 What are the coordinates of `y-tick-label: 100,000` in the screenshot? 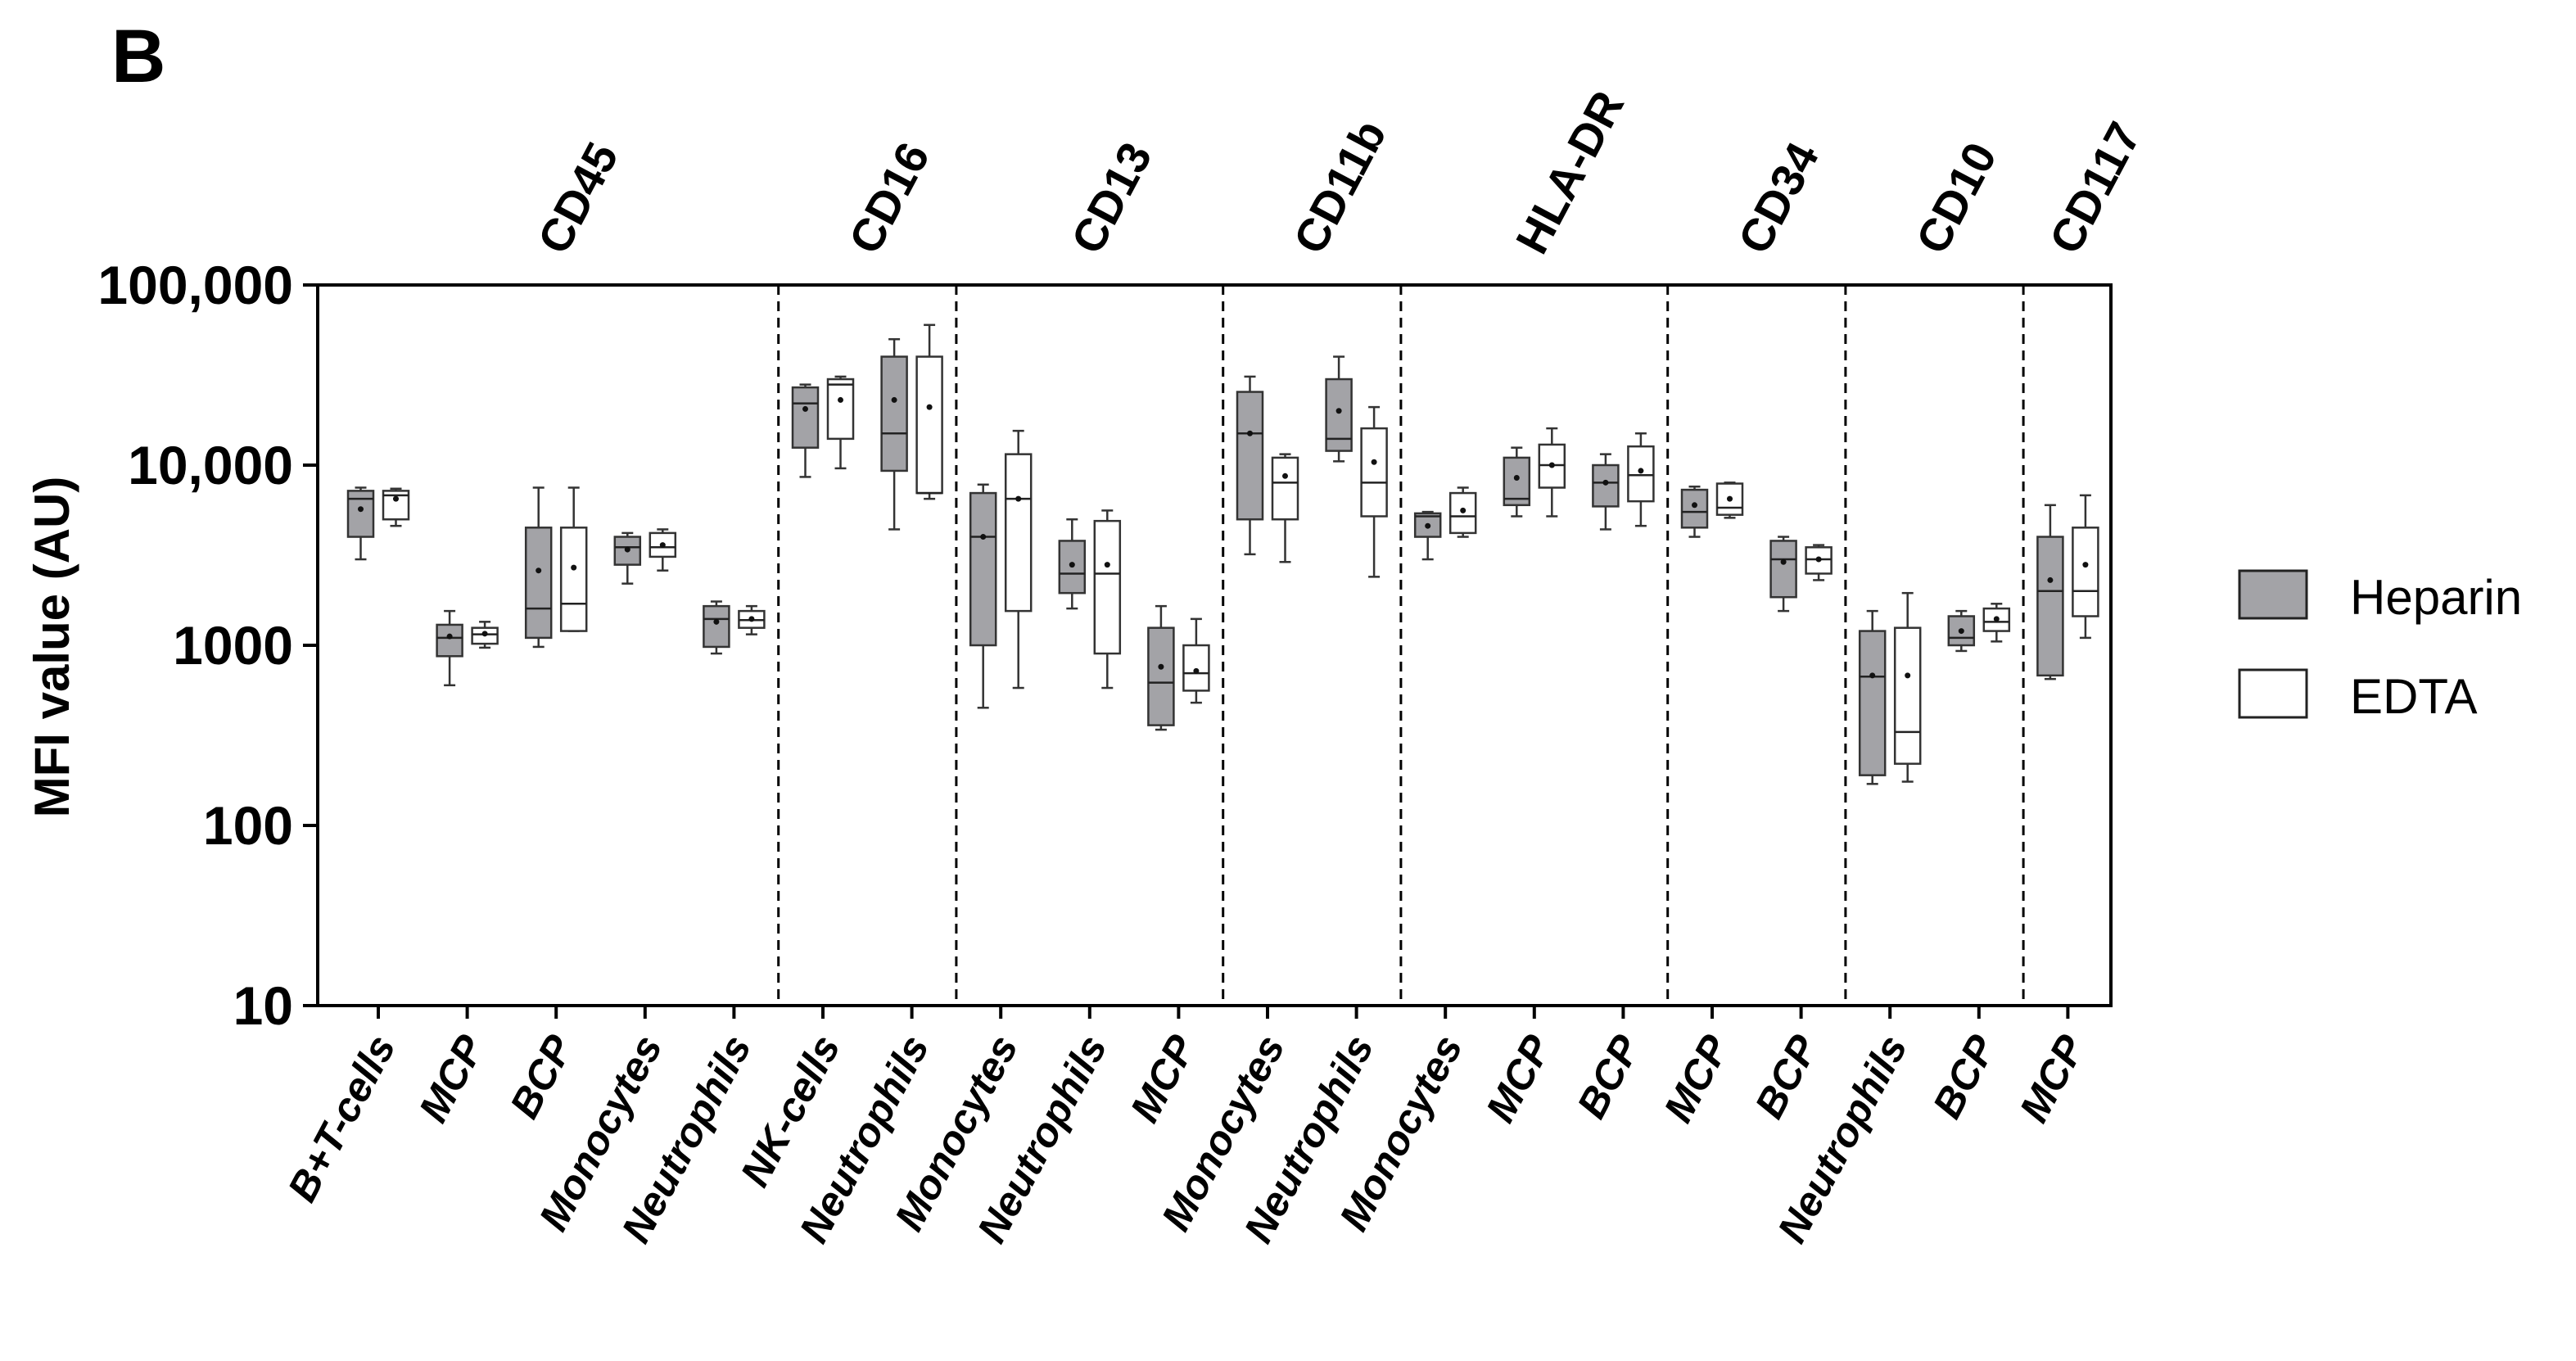 It's located at (195, 285).